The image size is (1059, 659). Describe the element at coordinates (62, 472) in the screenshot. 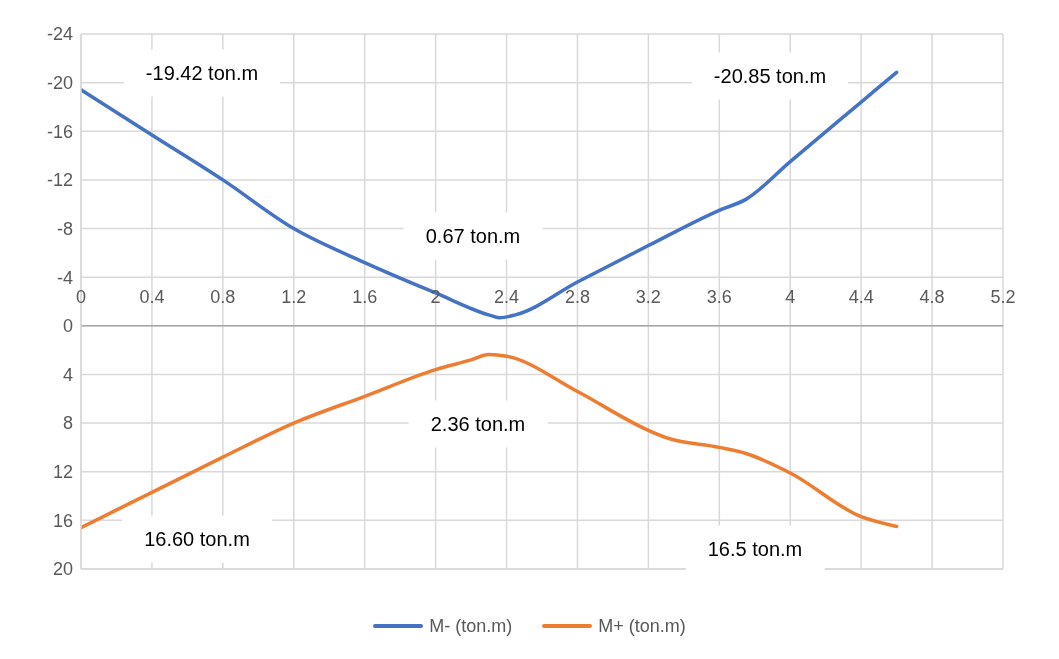

I see `y-tick-label: 12` at that location.